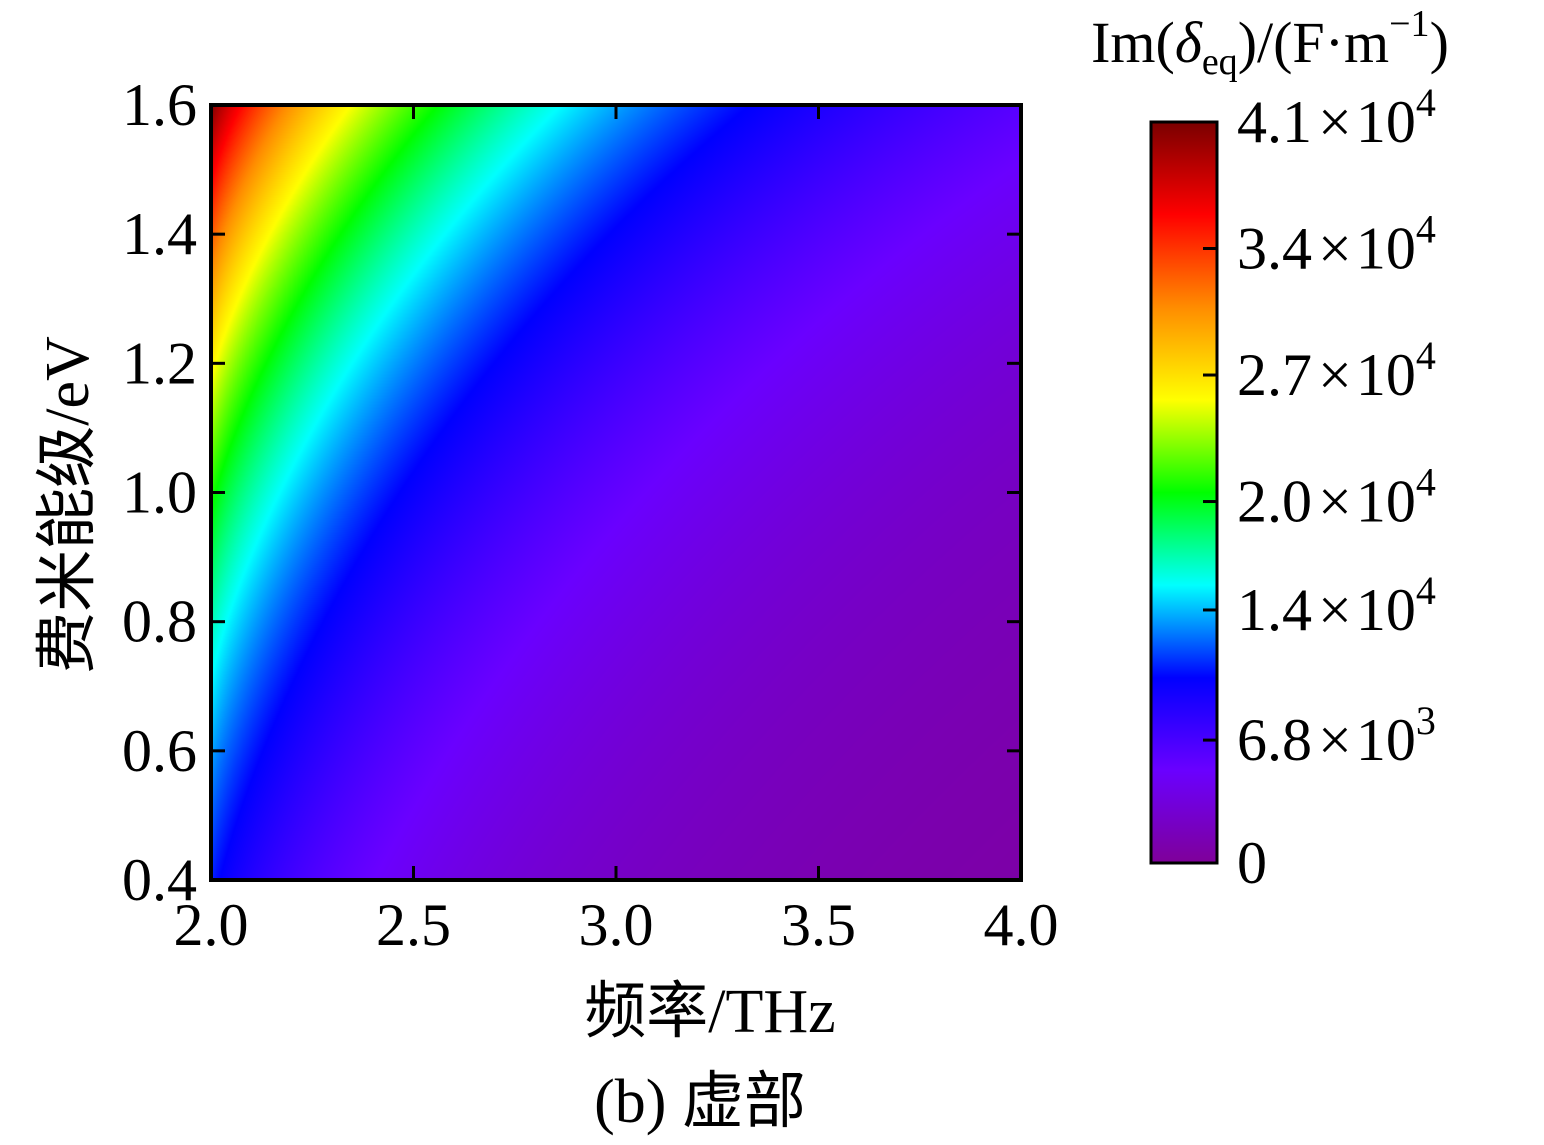 The width and height of the screenshot is (1544, 1145). I want to click on colorbar-tick-label: 2.7 ×10⁴, so click(1336, 370).